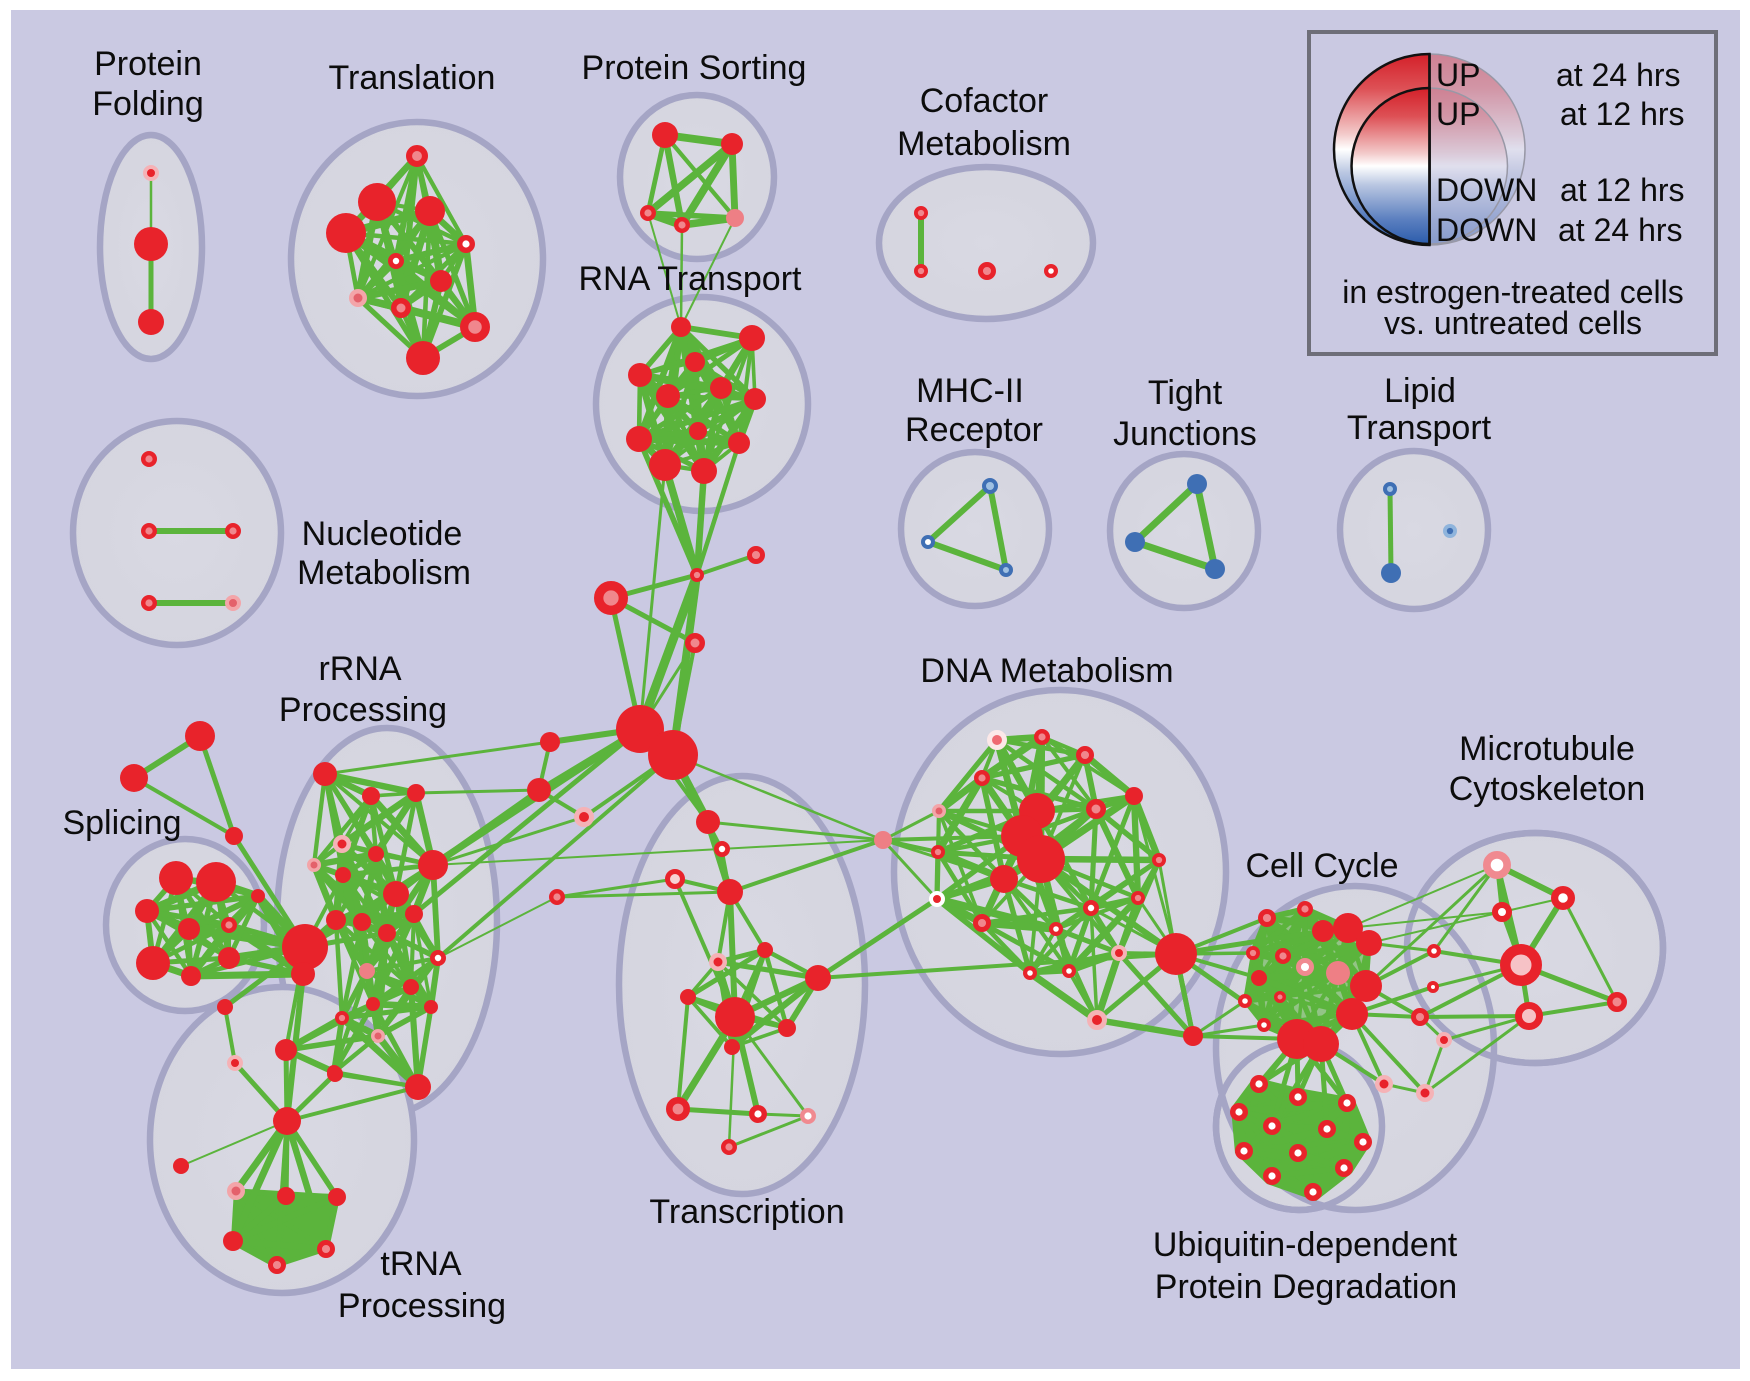  I want to click on svg-text: Cytoskeleton, so click(1547, 789).